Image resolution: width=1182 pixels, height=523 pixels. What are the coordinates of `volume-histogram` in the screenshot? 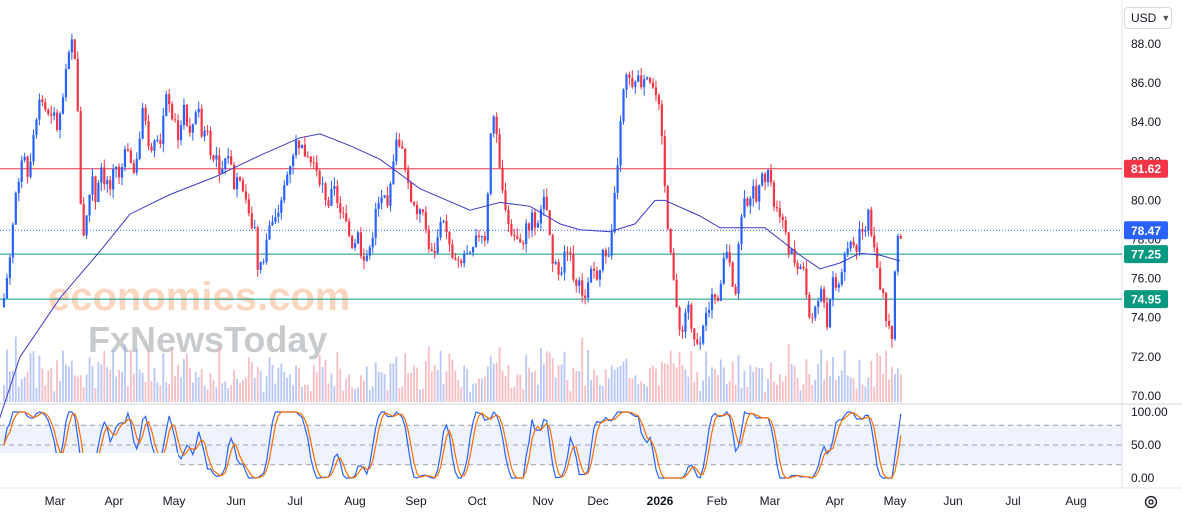 It's located at (452, 369).